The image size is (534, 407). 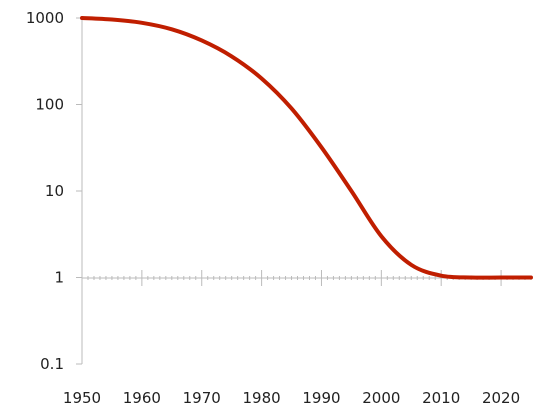 I want to click on x-tick-label: 2010, so click(x=441, y=398).